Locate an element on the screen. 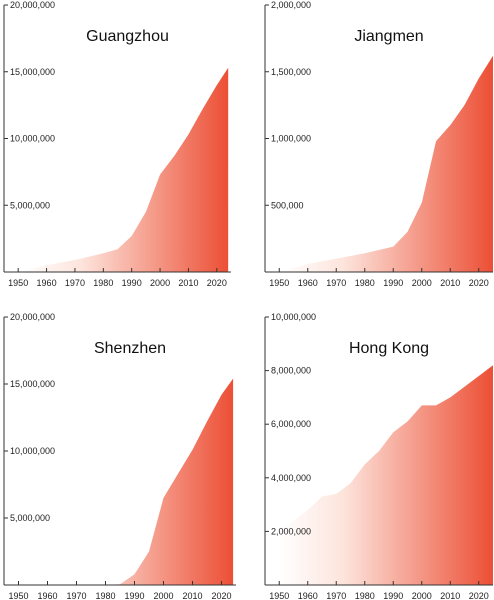  y-tick-label: 1,500,000 is located at coordinates (291, 72).